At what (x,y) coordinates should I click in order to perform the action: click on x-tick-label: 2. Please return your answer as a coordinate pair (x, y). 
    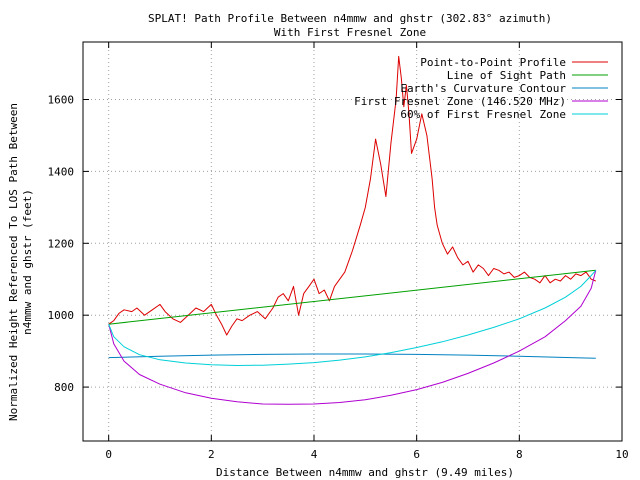
    Looking at the image, I should click on (211, 454).